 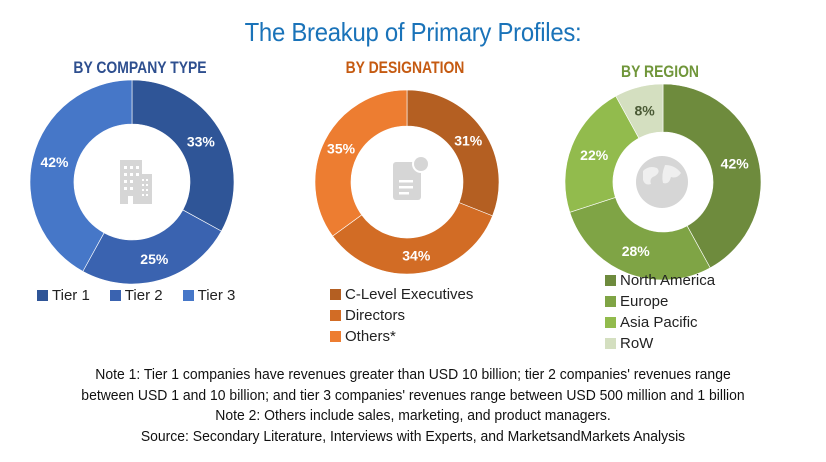 I want to click on legend-item: Tier 3, so click(x=209, y=295).